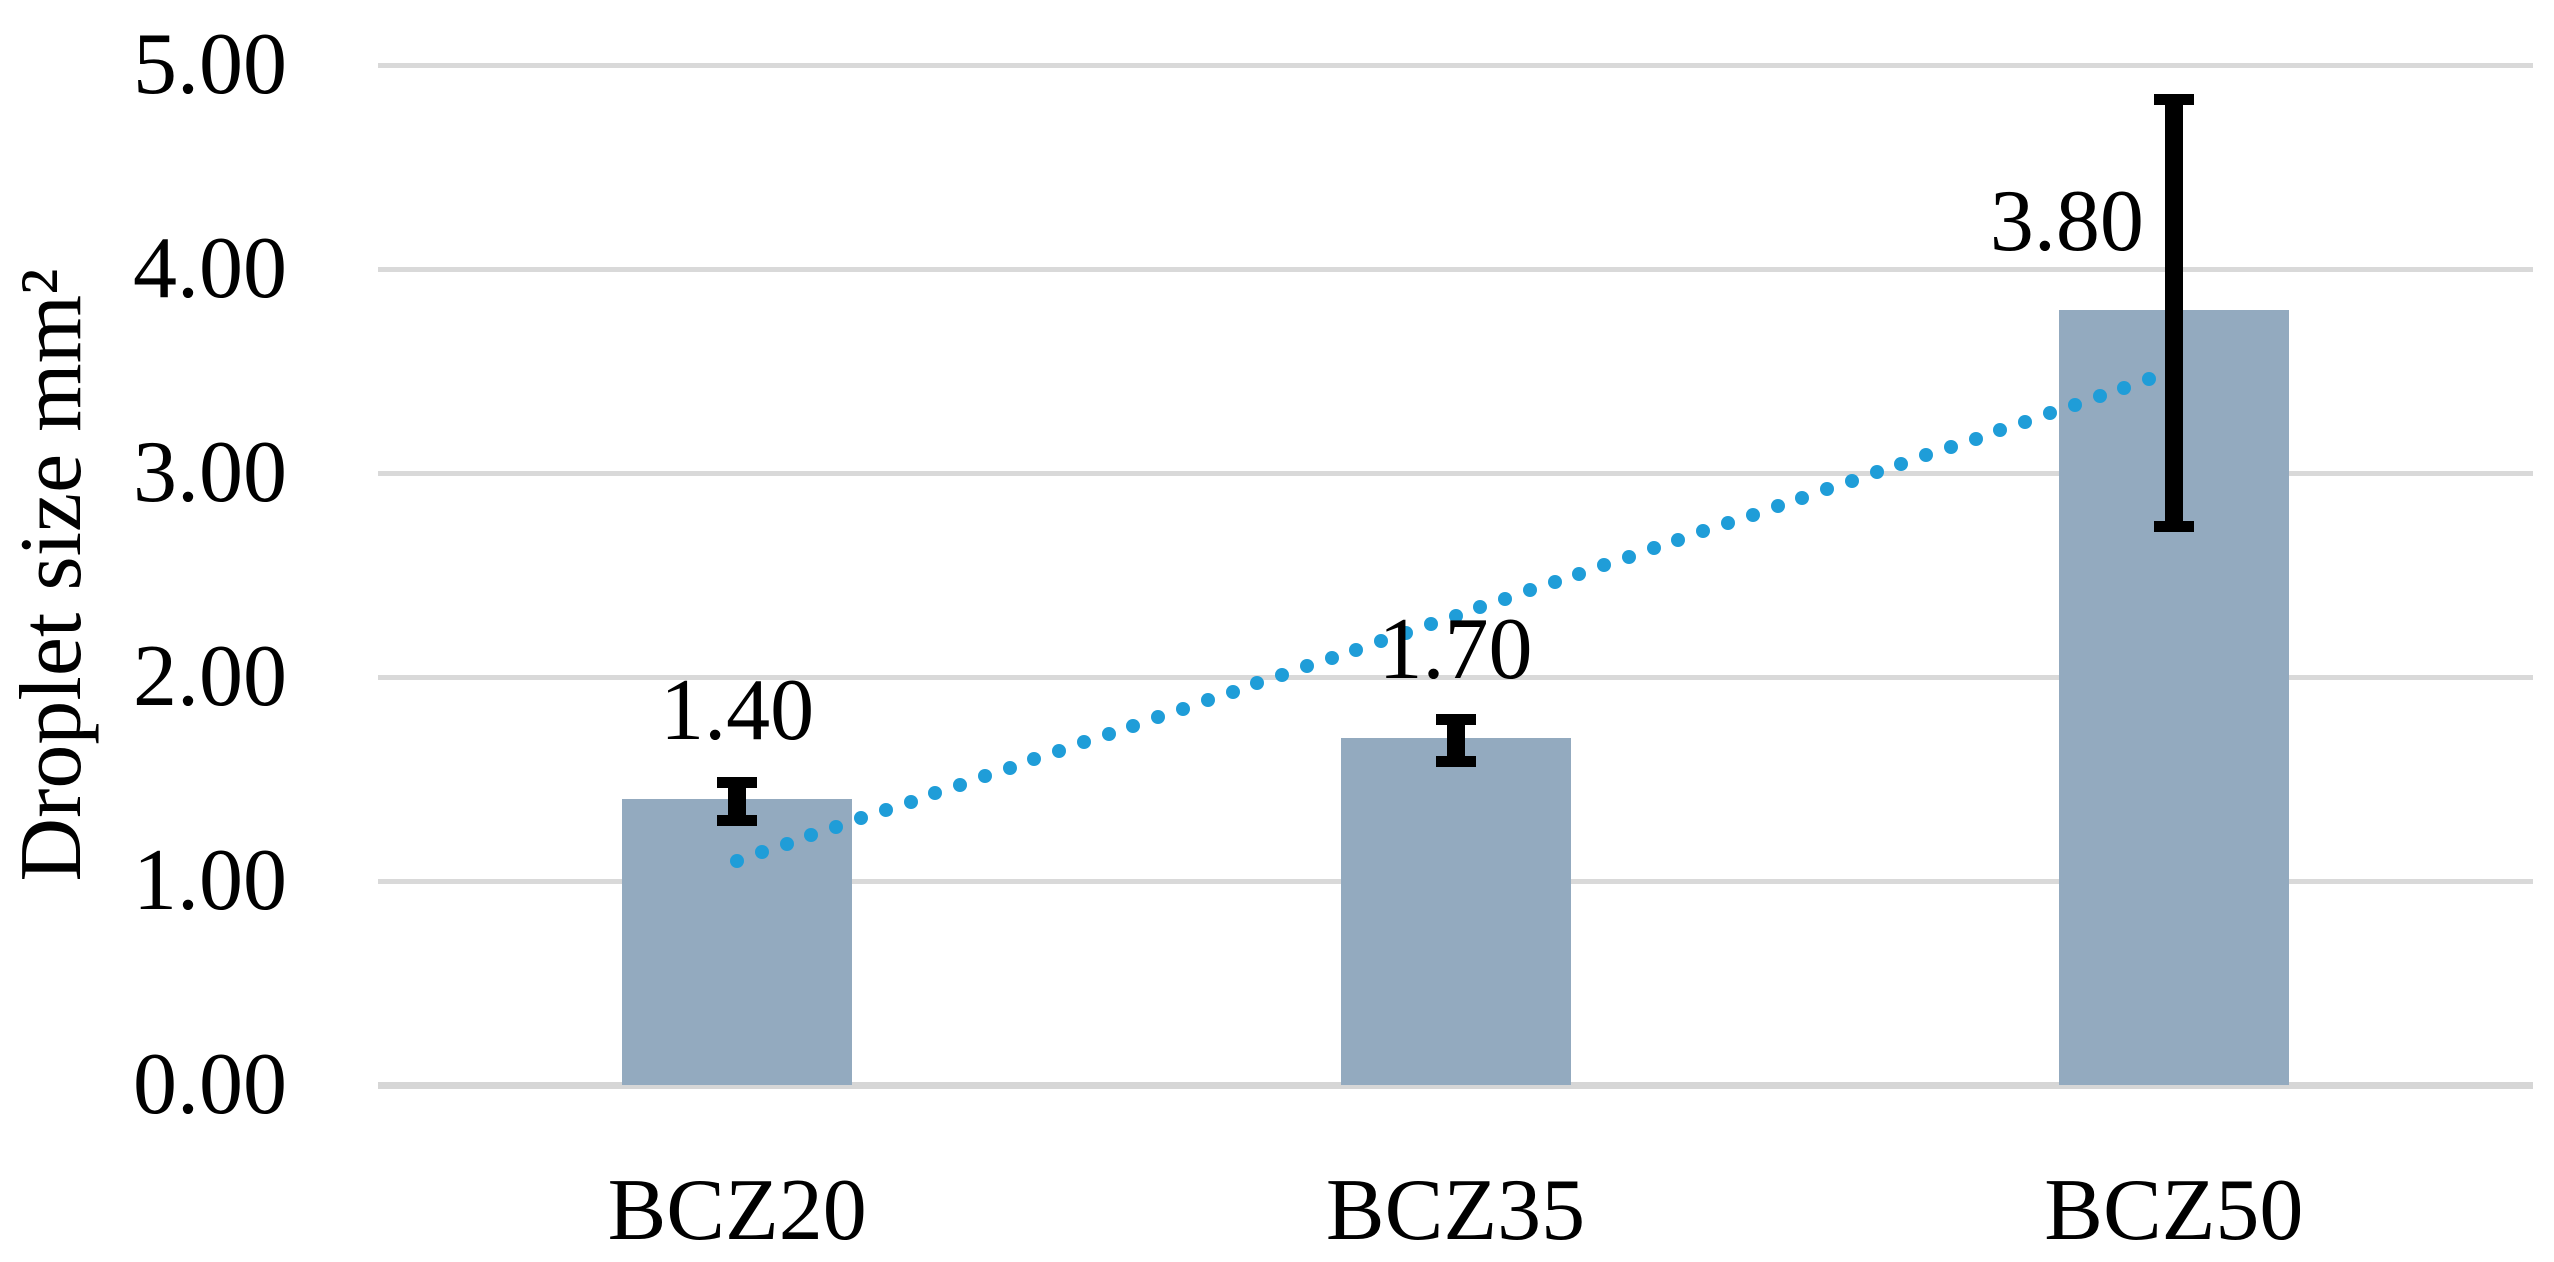 The width and height of the screenshot is (2554, 1262). I want to click on gridline-4.00, so click(1455, 269).